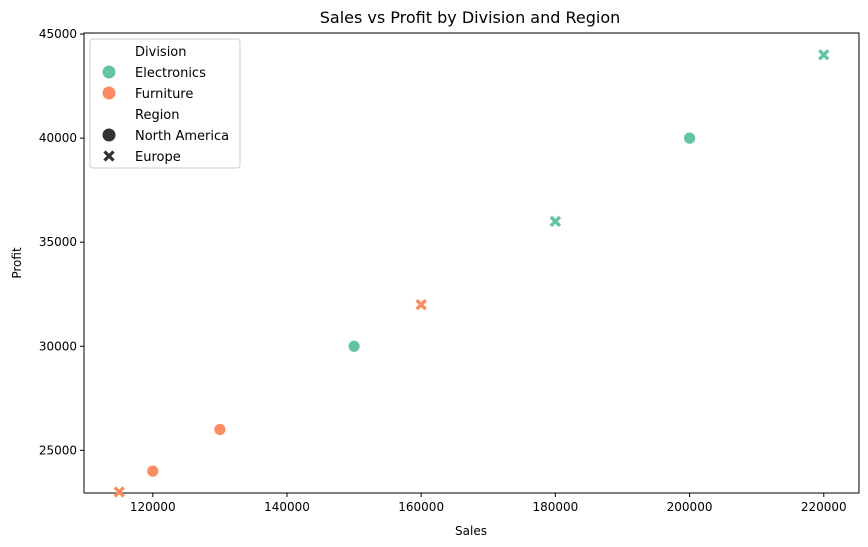  I want to click on legend-marker-electronics, so click(109, 72).